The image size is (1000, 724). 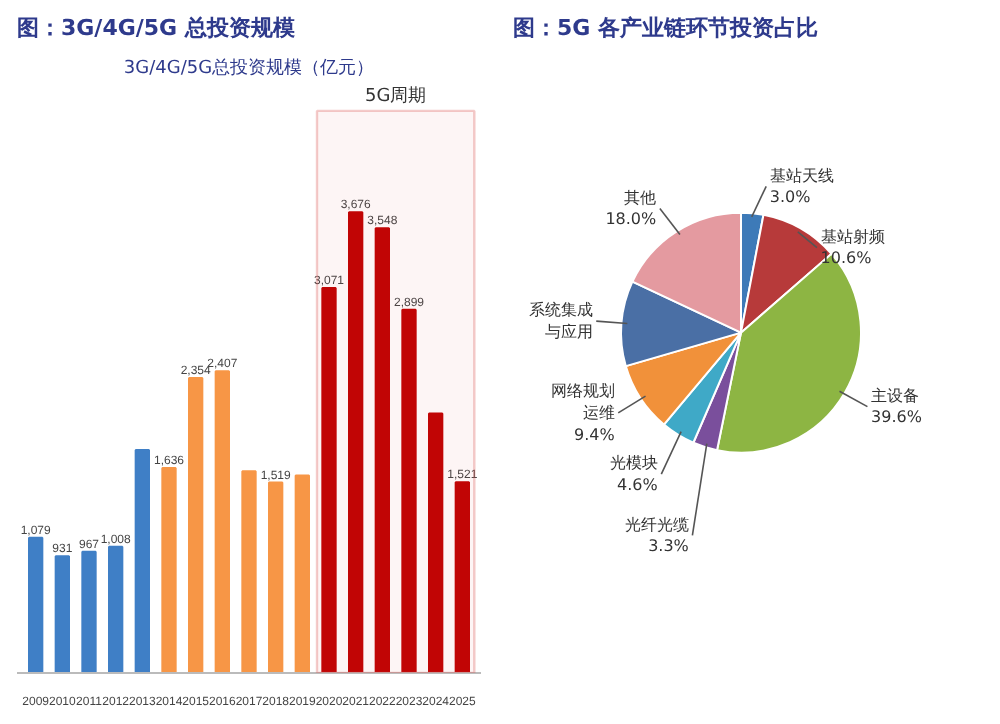 What do you see at coordinates (157, 28) in the screenshot?
I see `chart-title: 图：3G/4G/5G 总投资规模` at bounding box center [157, 28].